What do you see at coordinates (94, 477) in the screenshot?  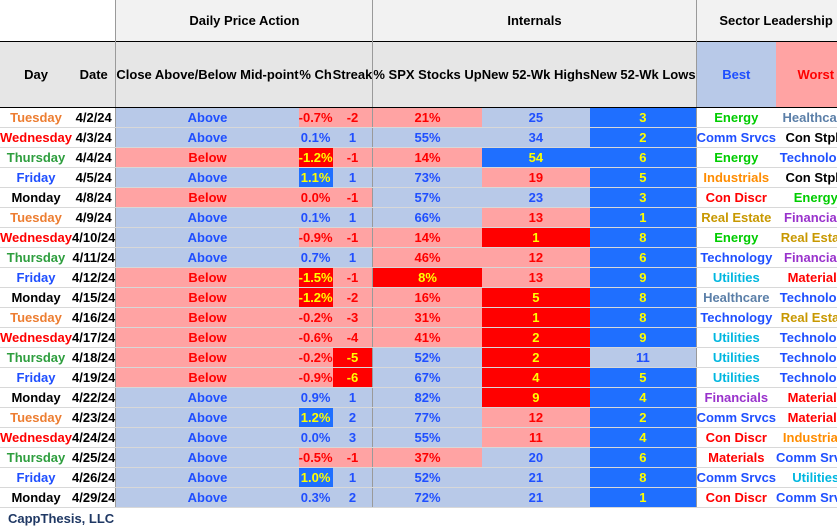 I see `cell-date: 4/26/24` at bounding box center [94, 477].